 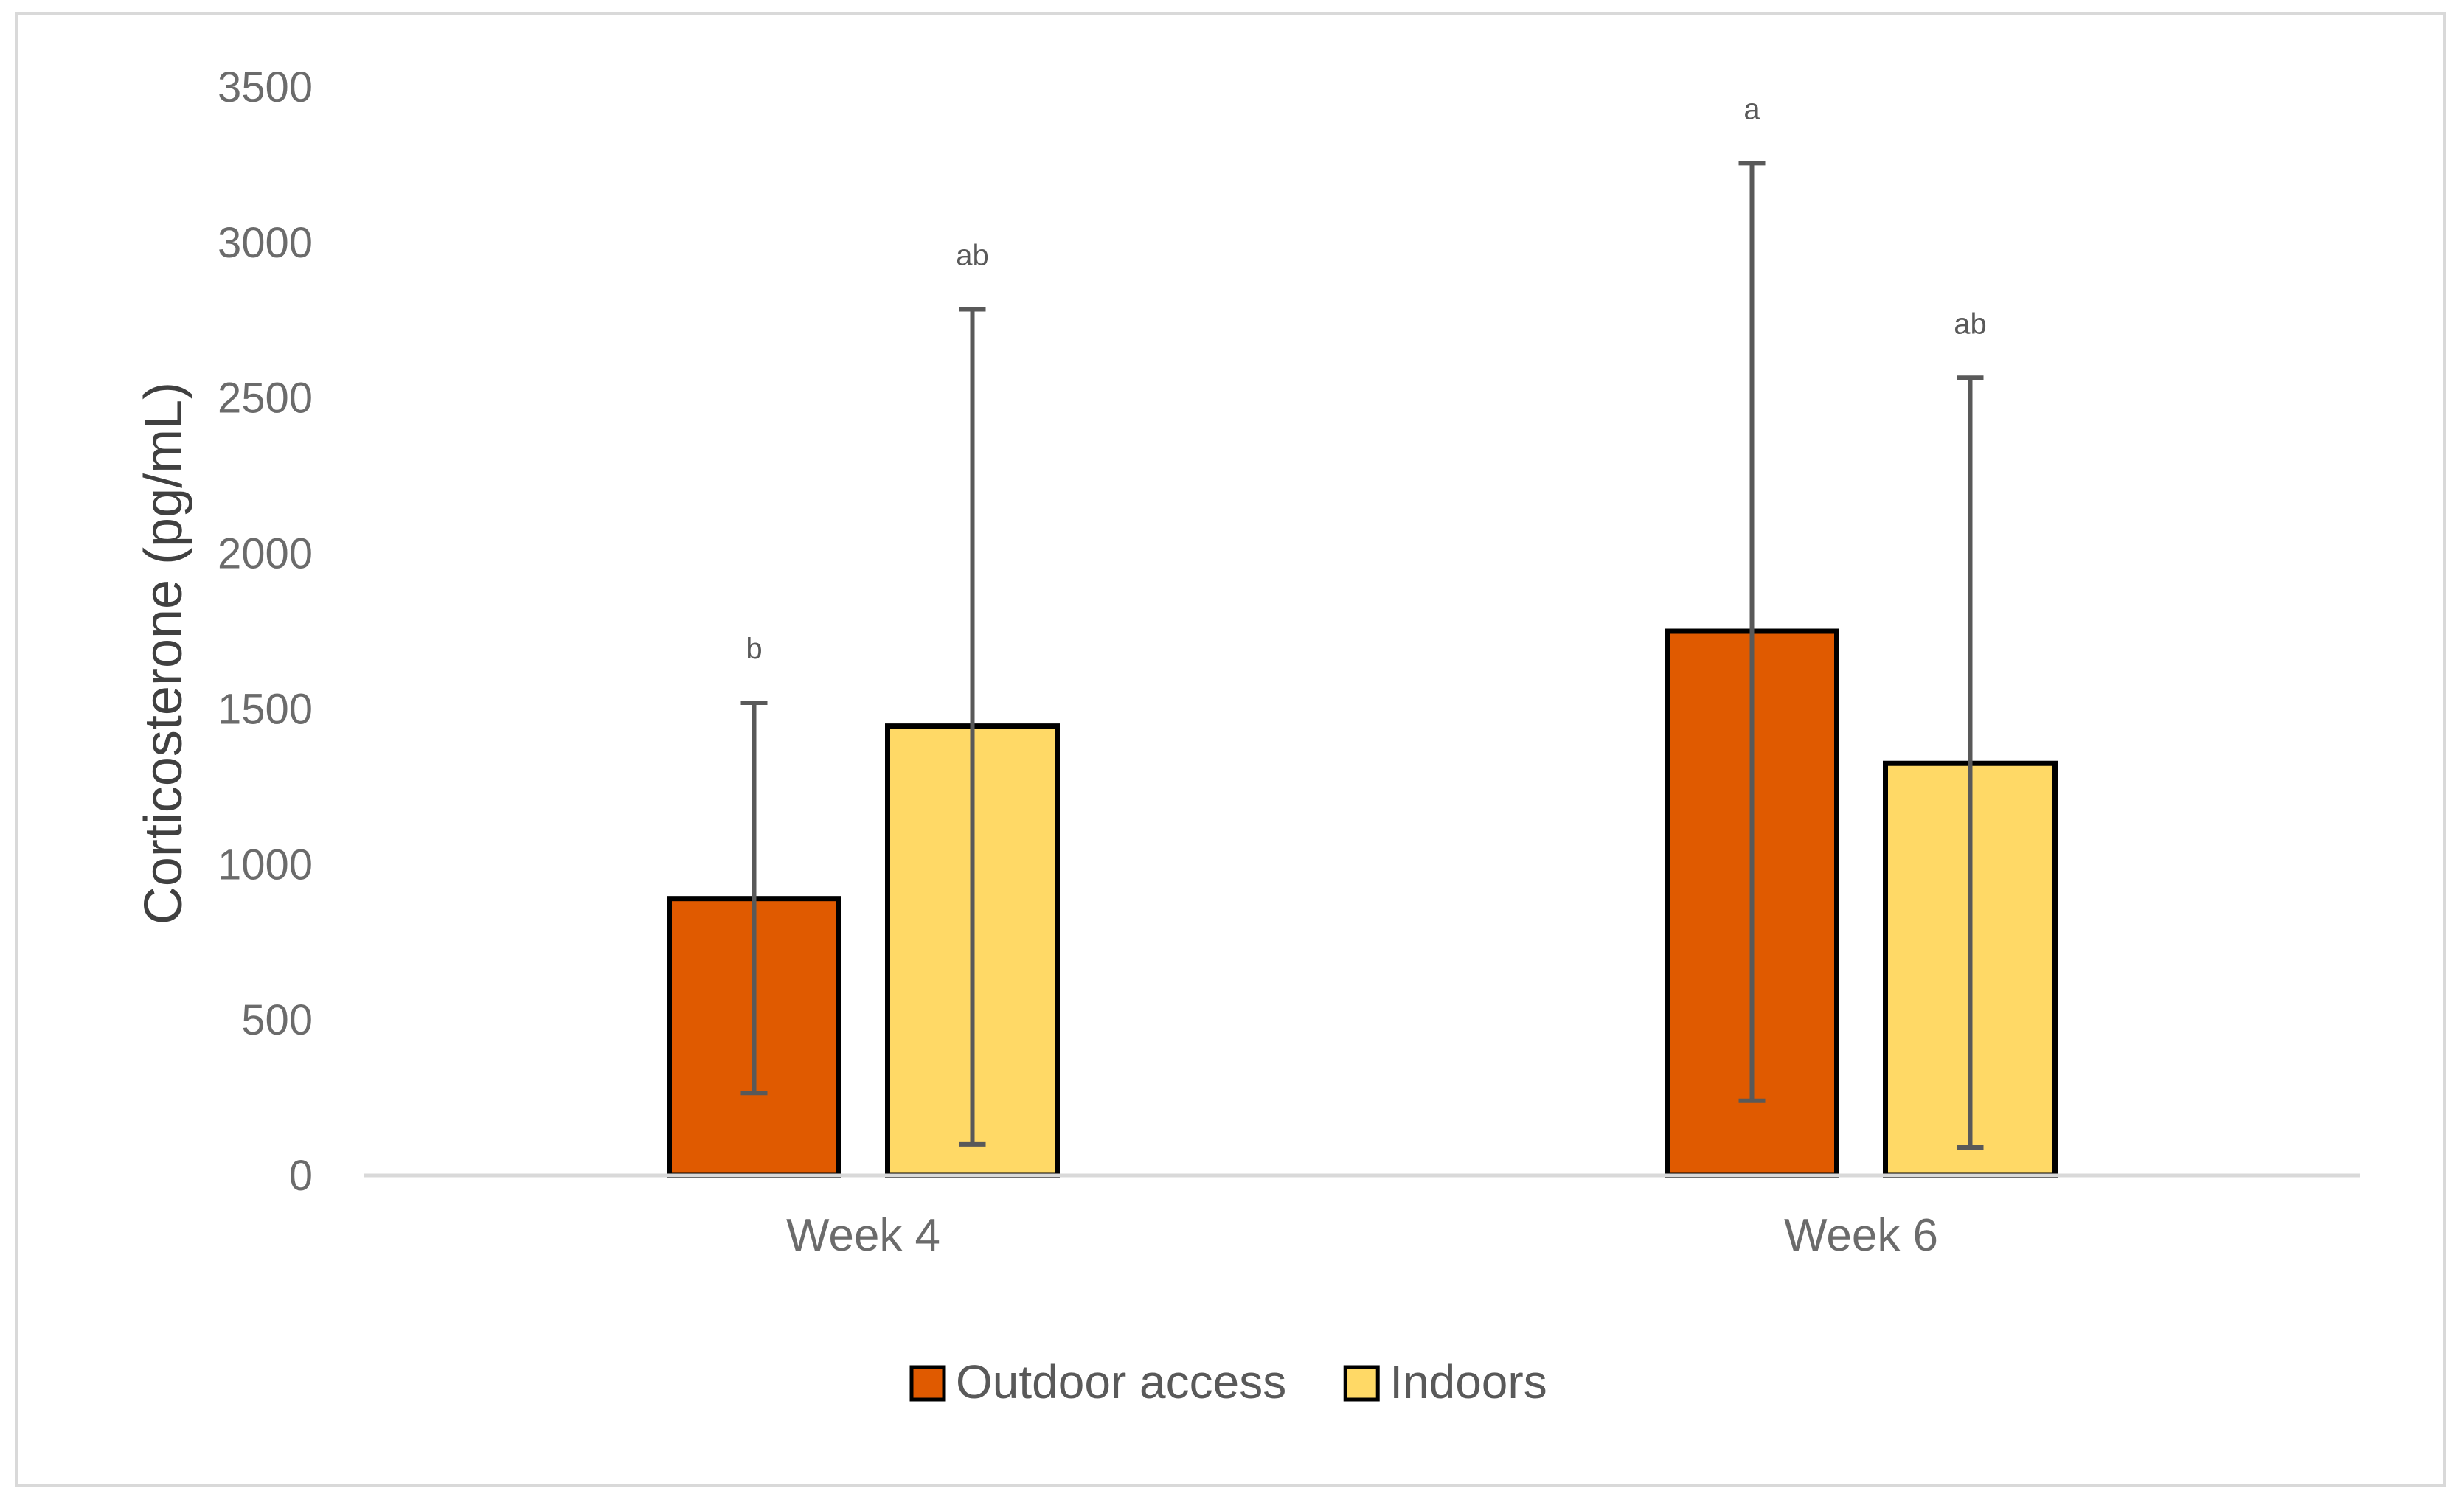 What do you see at coordinates (265, 243) in the screenshot?
I see `y-tick-label-6: 3000` at bounding box center [265, 243].